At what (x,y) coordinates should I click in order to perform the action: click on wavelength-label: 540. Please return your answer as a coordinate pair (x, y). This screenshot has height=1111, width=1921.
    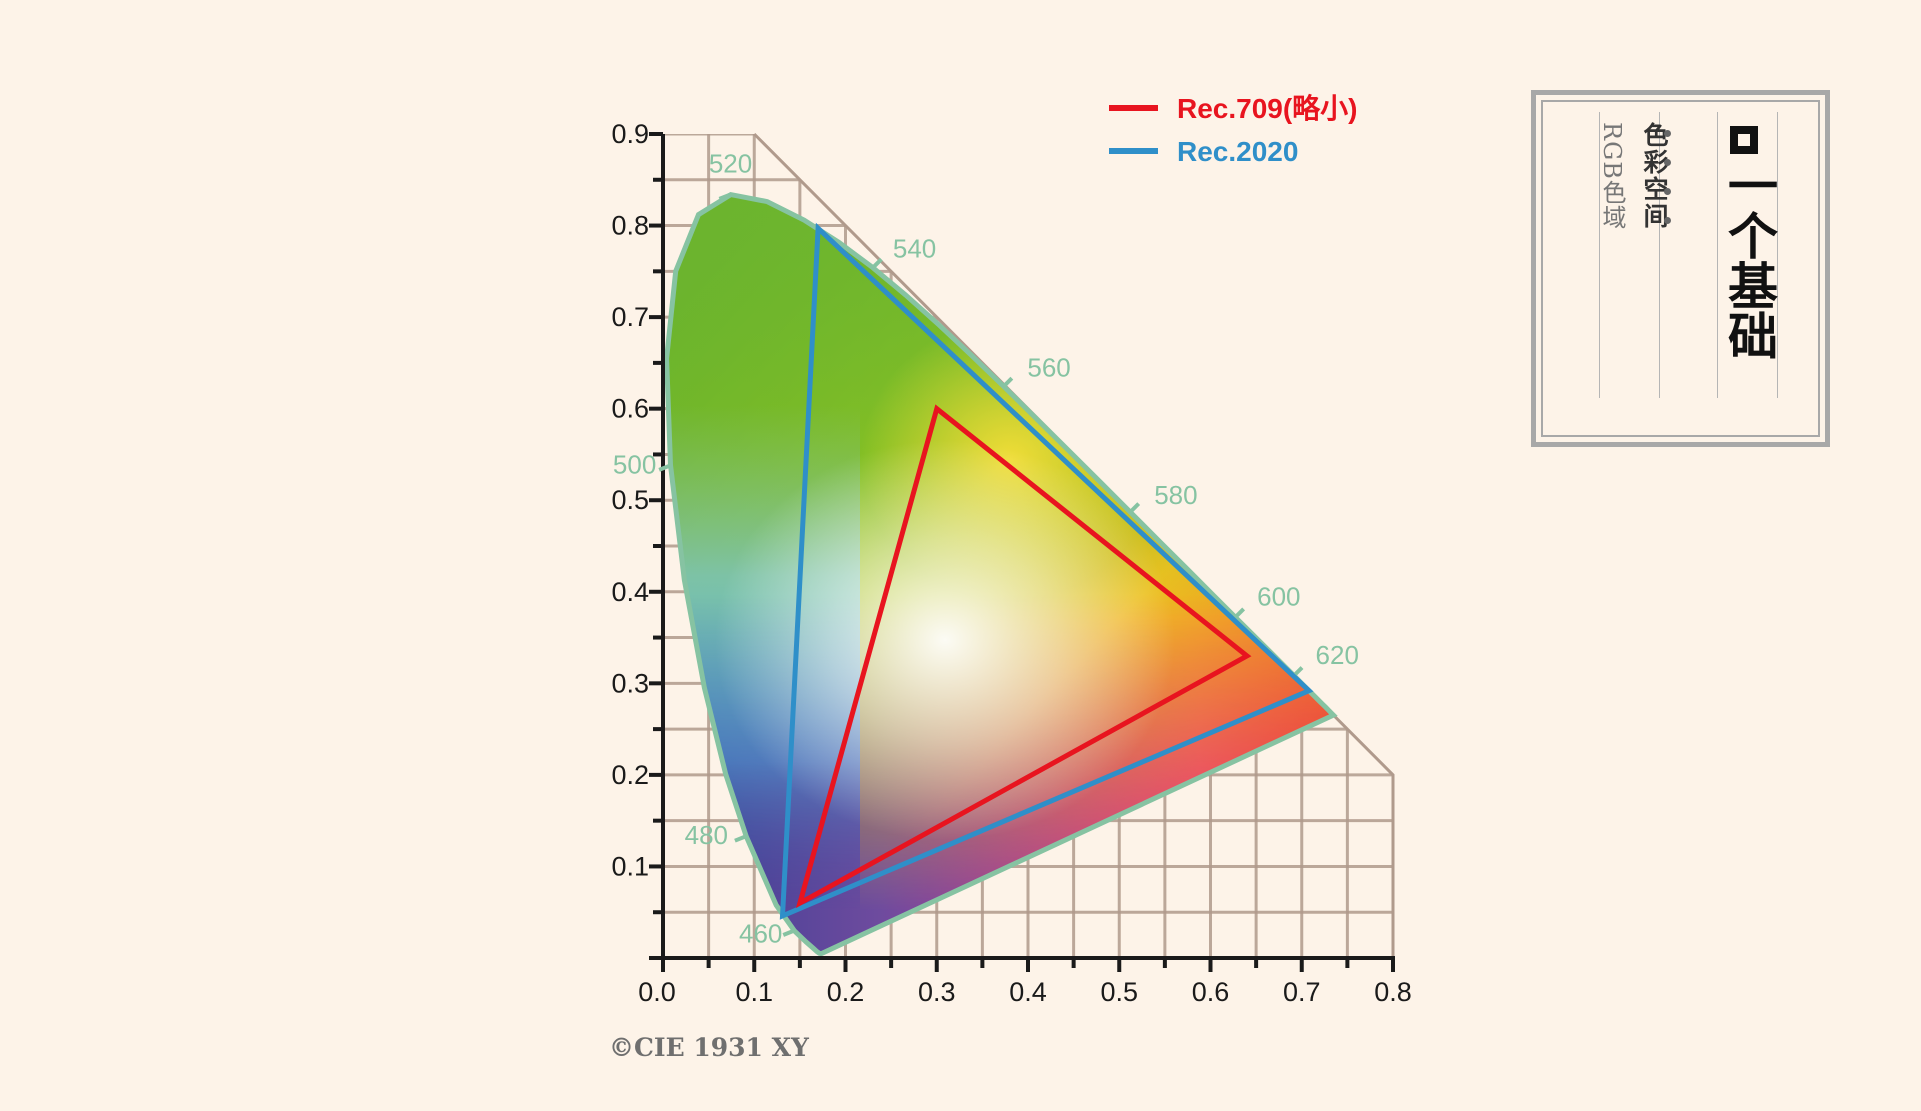
    Looking at the image, I should click on (914, 249).